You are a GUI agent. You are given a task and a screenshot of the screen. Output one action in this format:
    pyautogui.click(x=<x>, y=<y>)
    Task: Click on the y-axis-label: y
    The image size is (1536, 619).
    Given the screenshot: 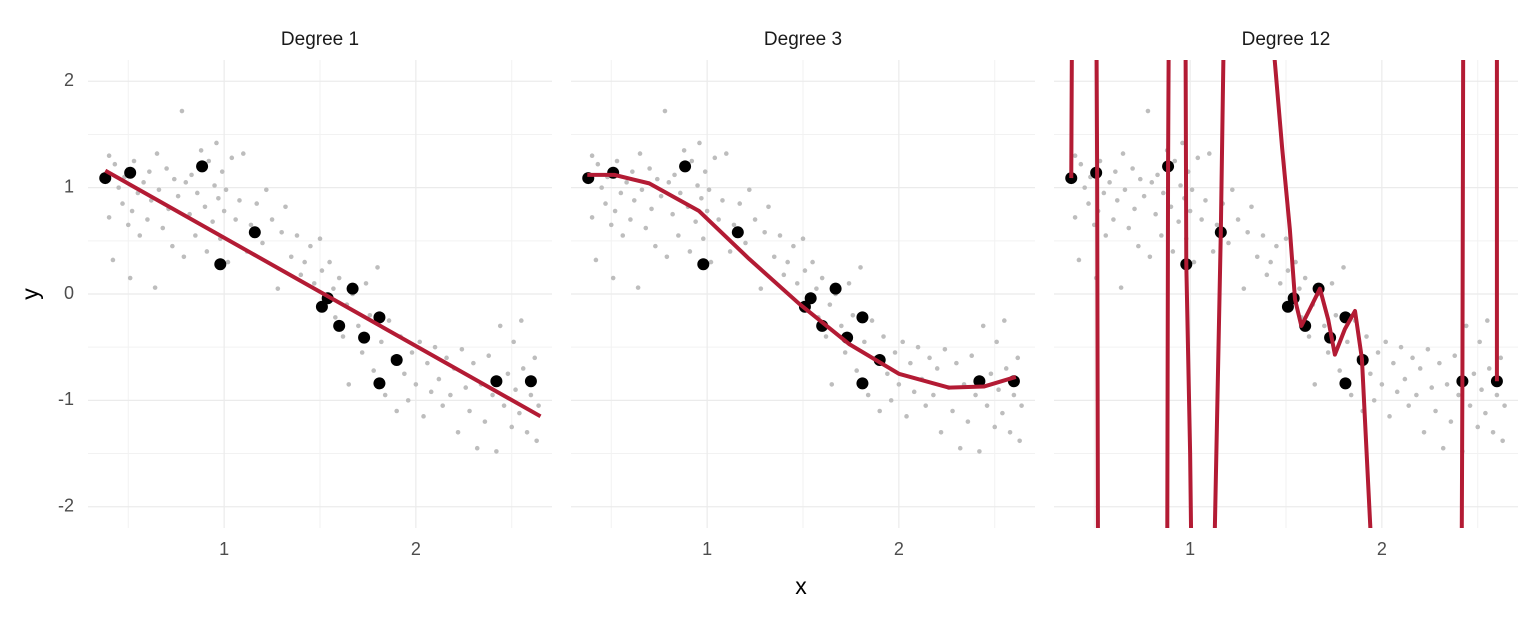 What is the action you would take?
    pyautogui.click(x=30, y=294)
    